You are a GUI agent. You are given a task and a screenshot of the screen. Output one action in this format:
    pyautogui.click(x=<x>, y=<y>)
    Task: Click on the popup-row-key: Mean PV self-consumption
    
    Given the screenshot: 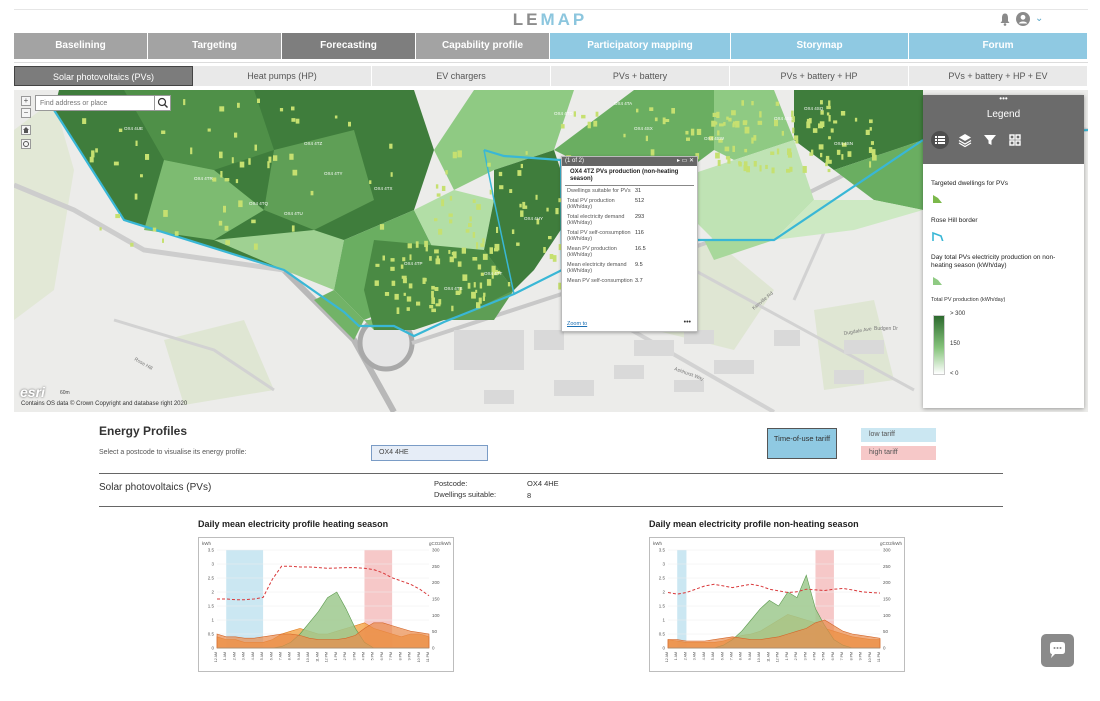 What is the action you would take?
    pyautogui.click(x=600, y=281)
    